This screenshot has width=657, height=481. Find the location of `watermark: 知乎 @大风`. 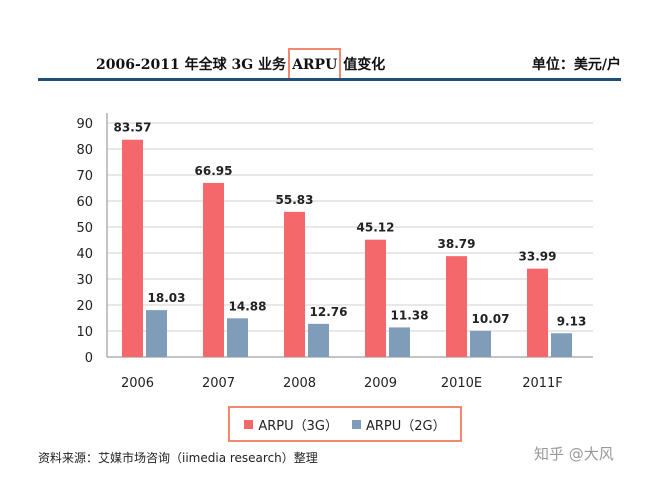

watermark: 知乎 @大风 is located at coordinates (574, 454).